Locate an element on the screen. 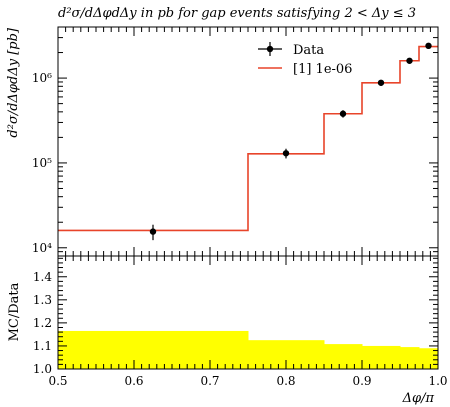  ratio-y-tick-label: 1.3 is located at coordinates (42, 300).